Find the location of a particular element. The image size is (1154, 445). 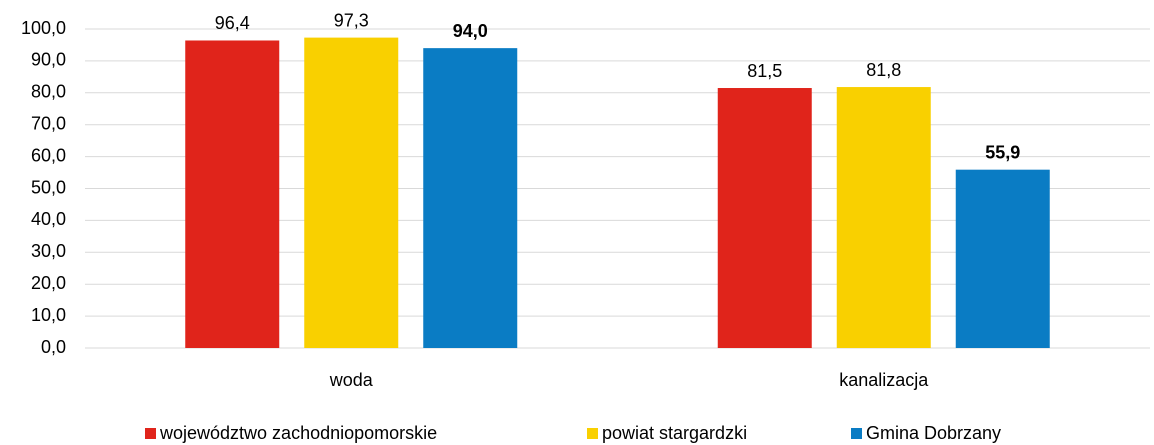

legend-label: powiat stargardzki is located at coordinates (674, 433).